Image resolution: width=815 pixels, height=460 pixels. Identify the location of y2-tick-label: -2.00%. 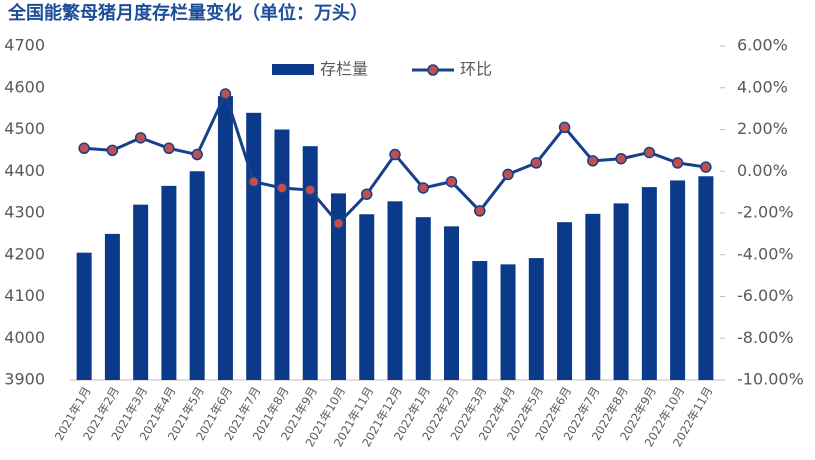
(765, 212).